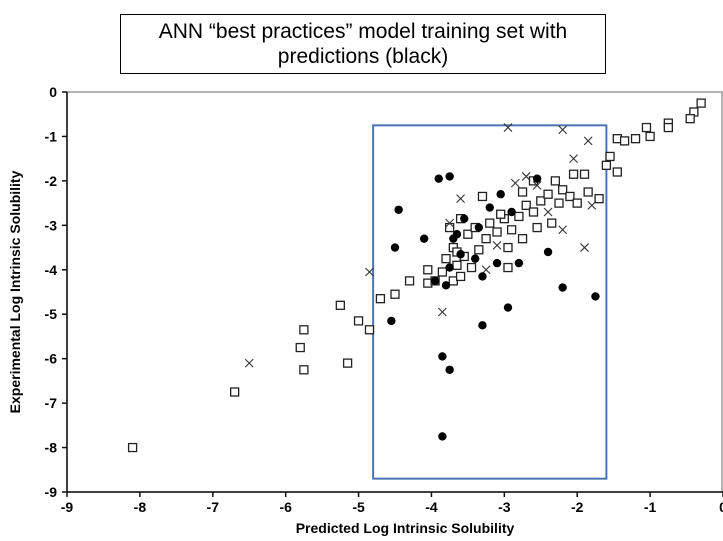  Describe the element at coordinates (285, 507) in the screenshot. I see `x-tick-label: -6` at that location.